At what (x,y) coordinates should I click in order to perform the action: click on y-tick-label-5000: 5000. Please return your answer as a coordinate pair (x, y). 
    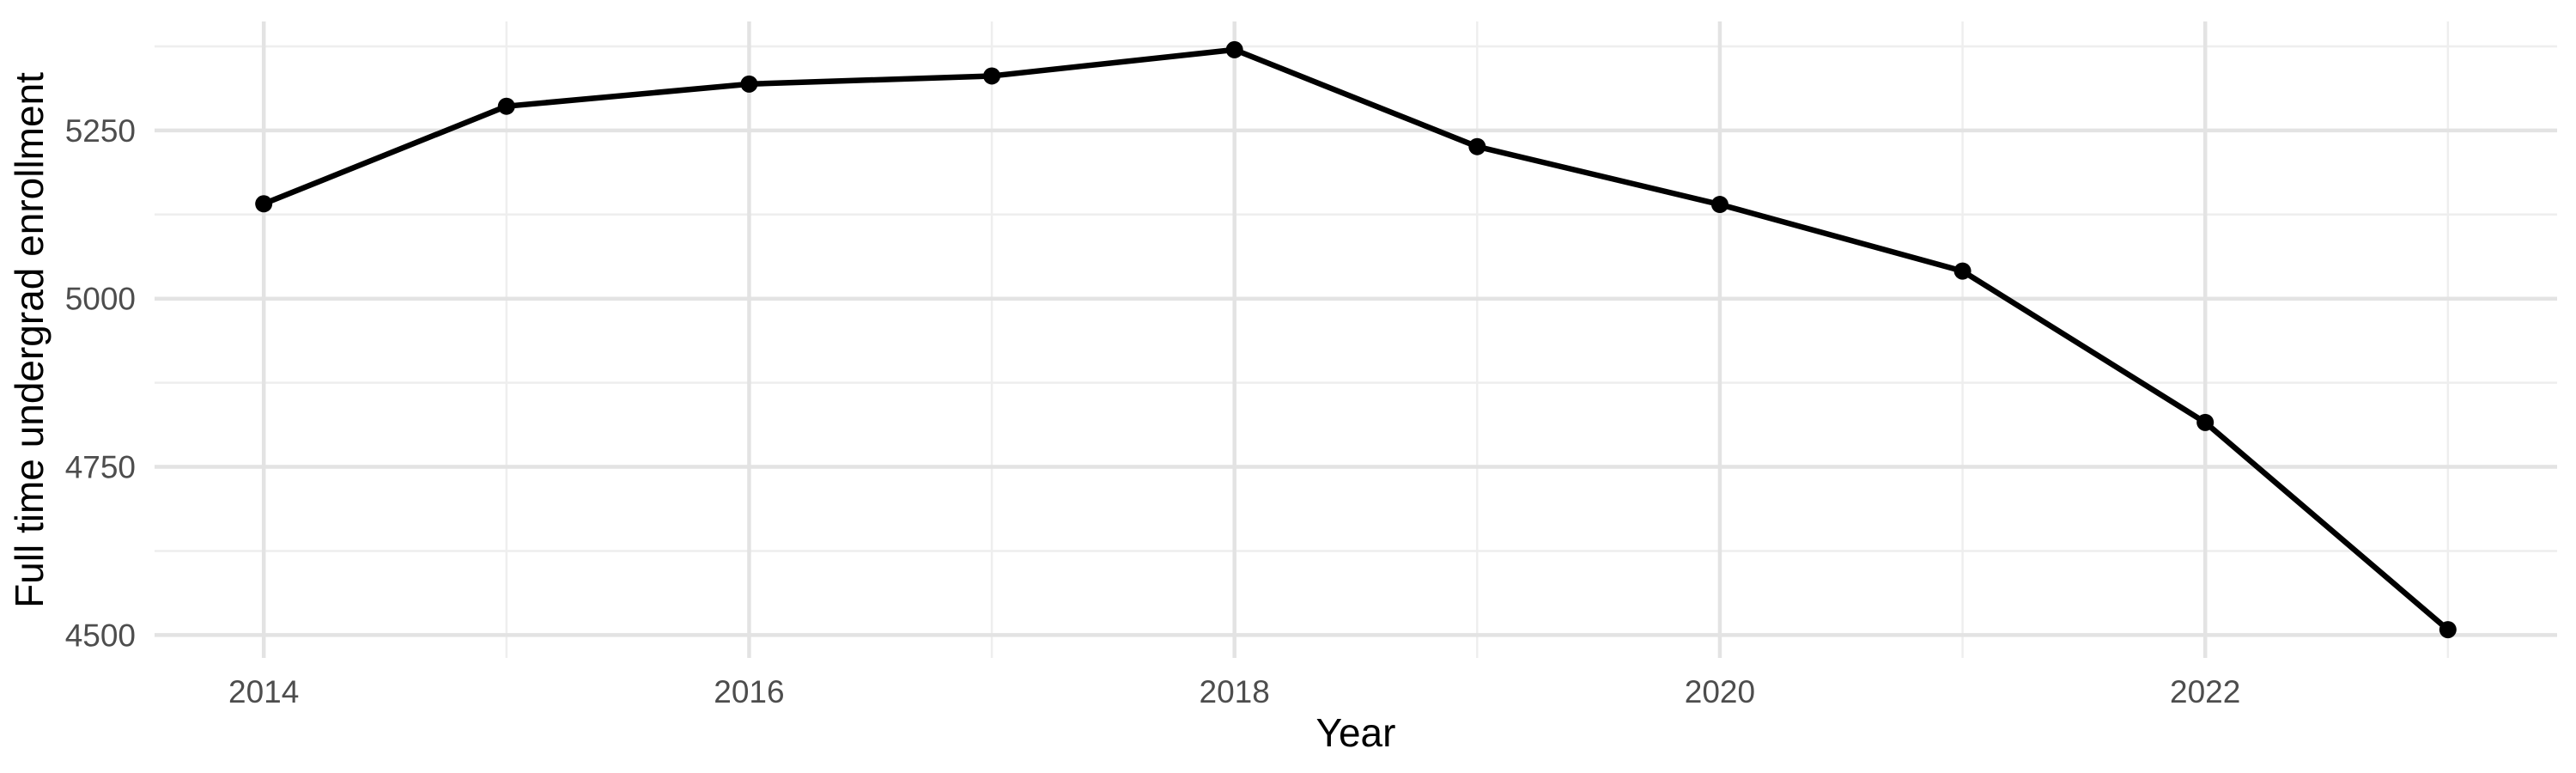
    Looking at the image, I should click on (101, 299).